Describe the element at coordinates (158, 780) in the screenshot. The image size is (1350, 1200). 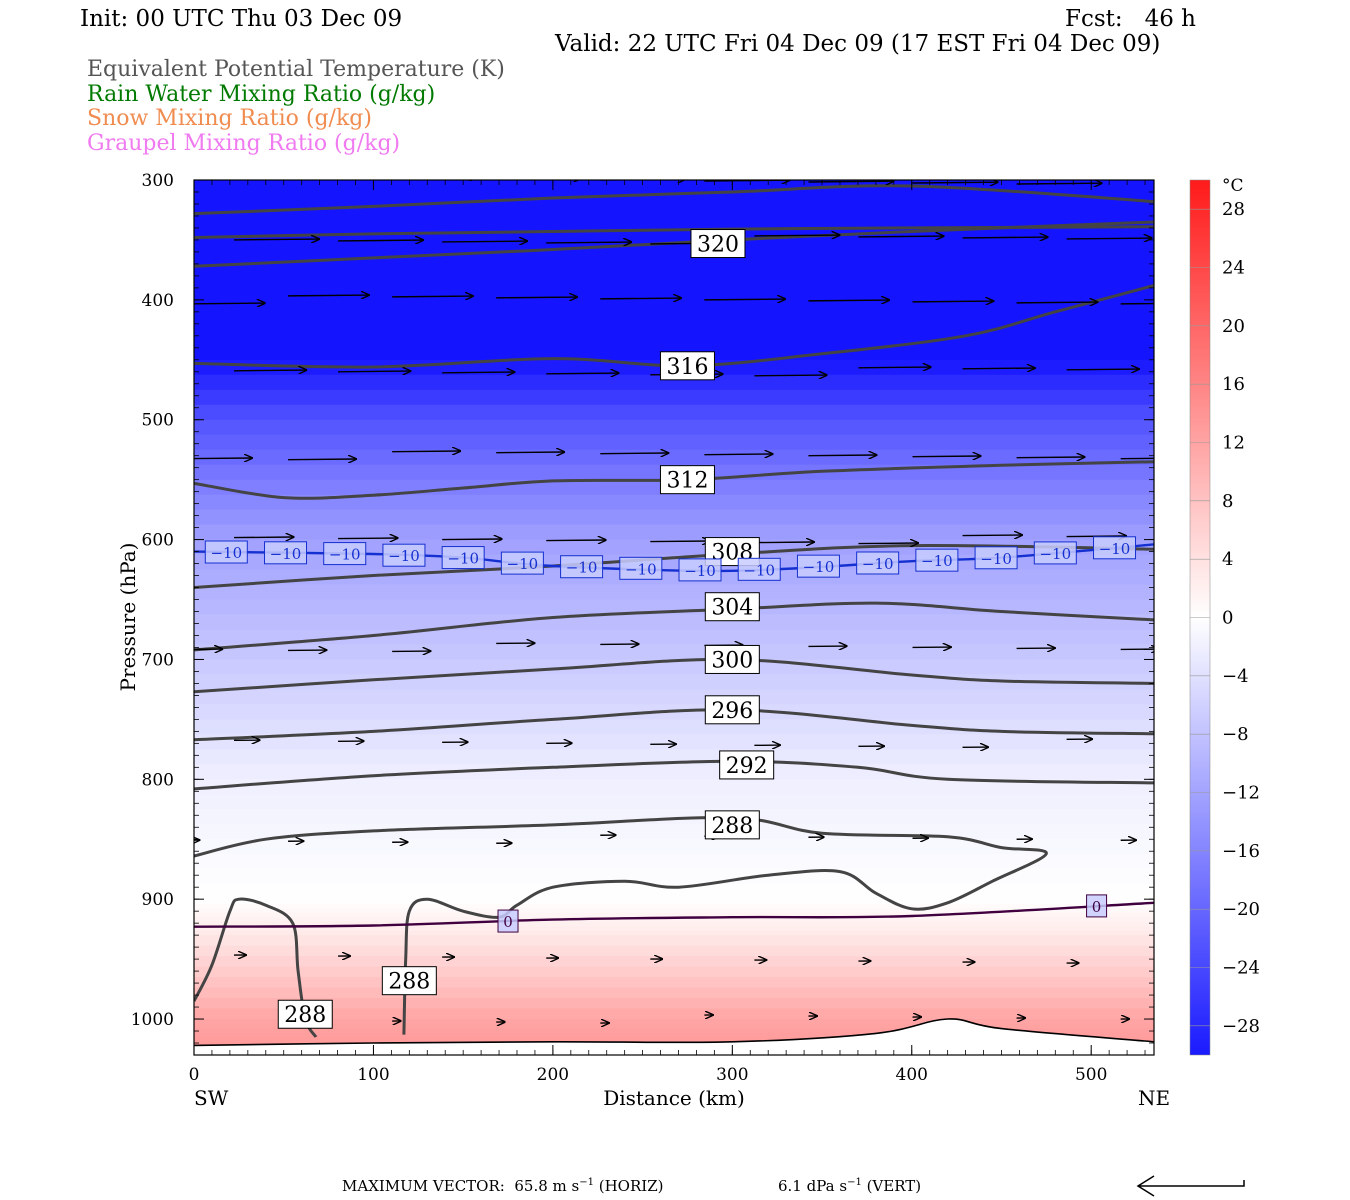
I see `y-tick-label: 800` at that location.